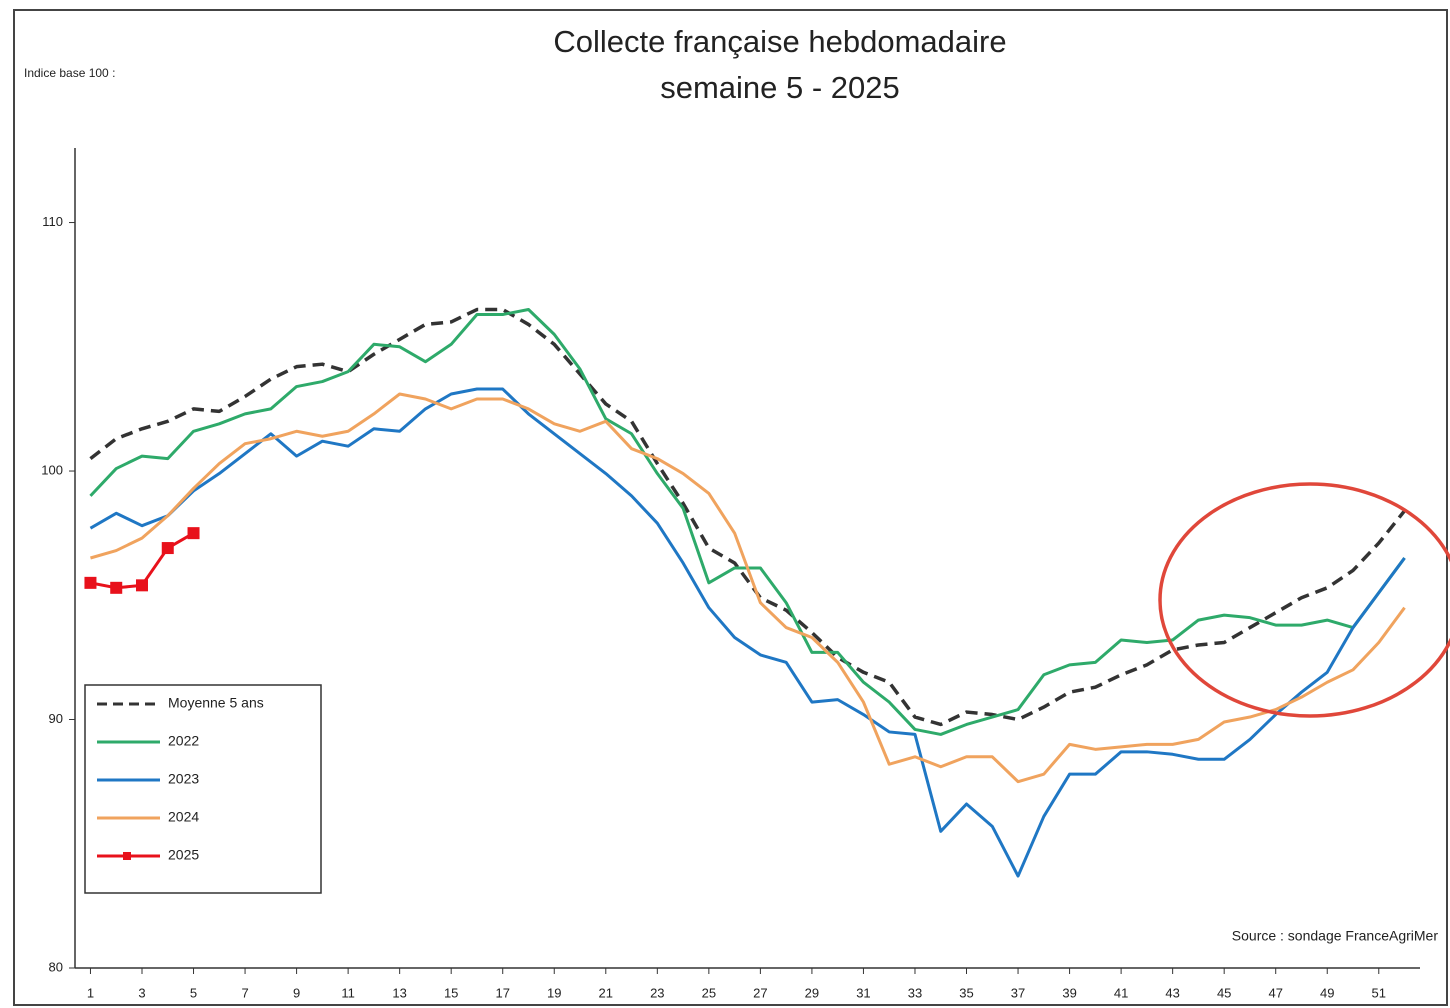 This screenshot has width=1450, height=1008. Describe the element at coordinates (966, 992) in the screenshot. I see `x-tick-label: 35` at that location.